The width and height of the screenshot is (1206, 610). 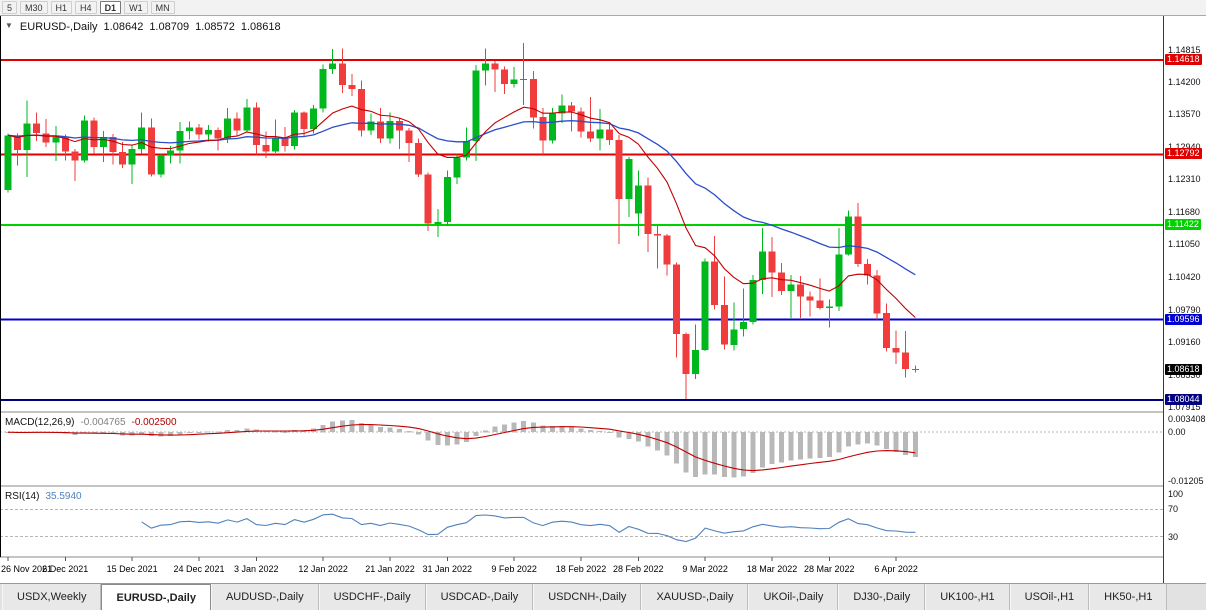 What do you see at coordinates (514, 569) in the screenshot?
I see `date-label: 9 Feb 2022` at bounding box center [514, 569].